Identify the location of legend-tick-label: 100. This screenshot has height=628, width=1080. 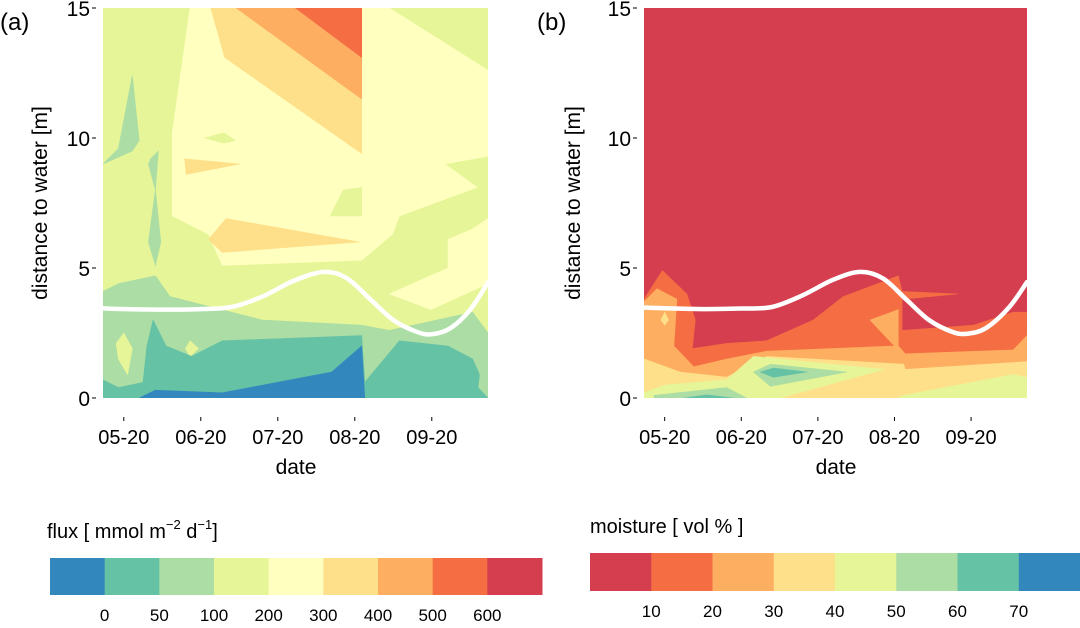
(214, 614).